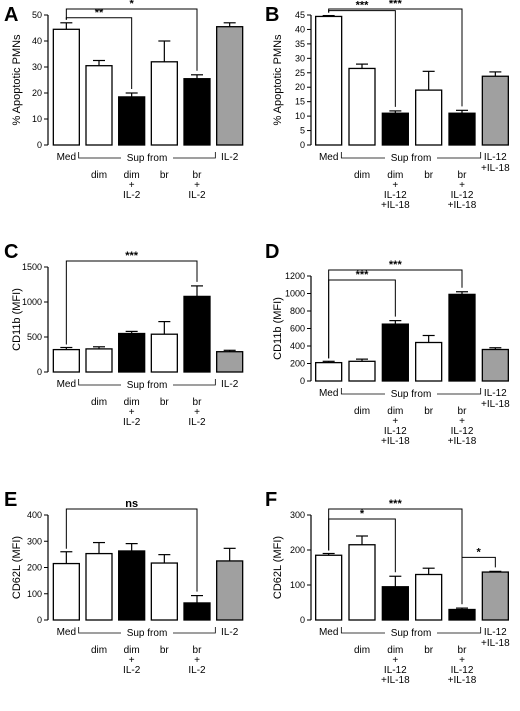 This screenshot has width=520, height=711. Describe the element at coordinates (11, 252) in the screenshot. I see `panel-letter: C` at that location.